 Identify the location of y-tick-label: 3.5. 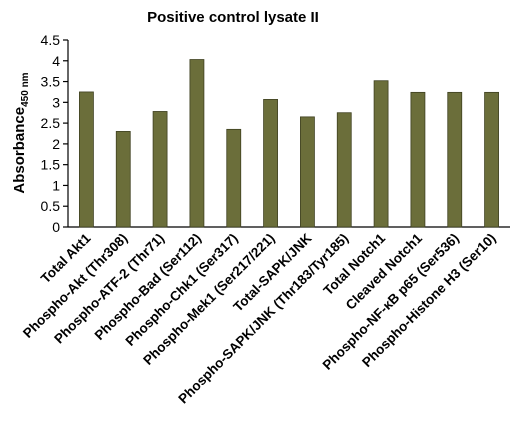
(51, 82).